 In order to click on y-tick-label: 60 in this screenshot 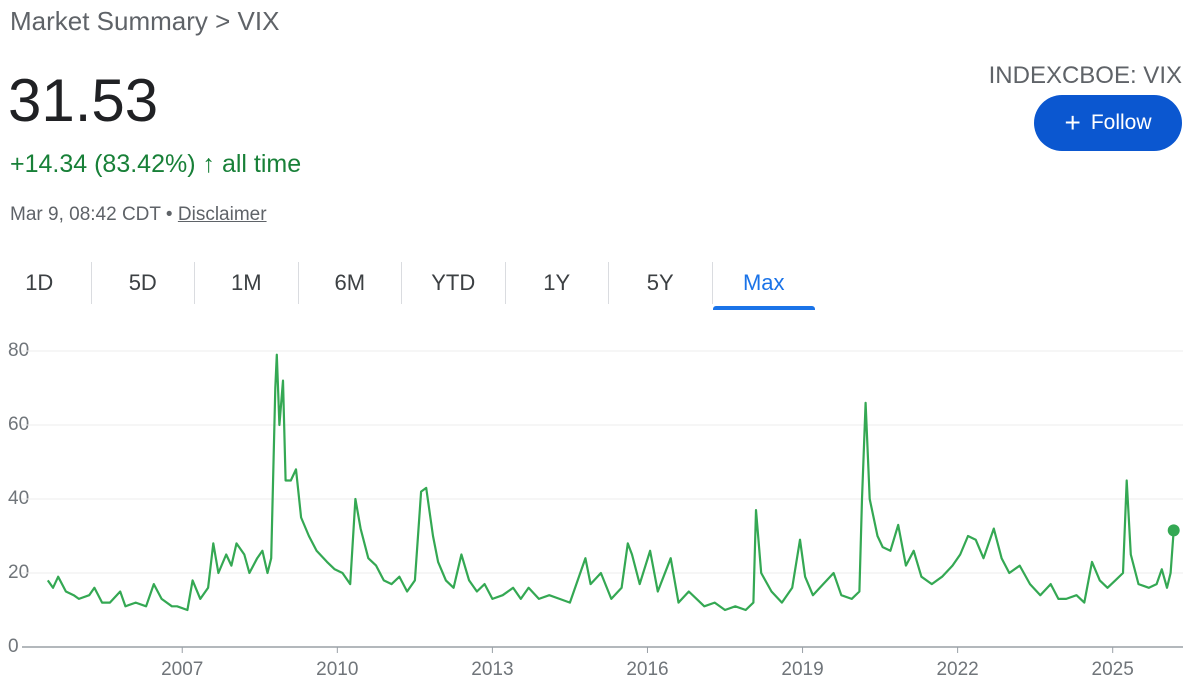, I will do `click(18, 424)`.